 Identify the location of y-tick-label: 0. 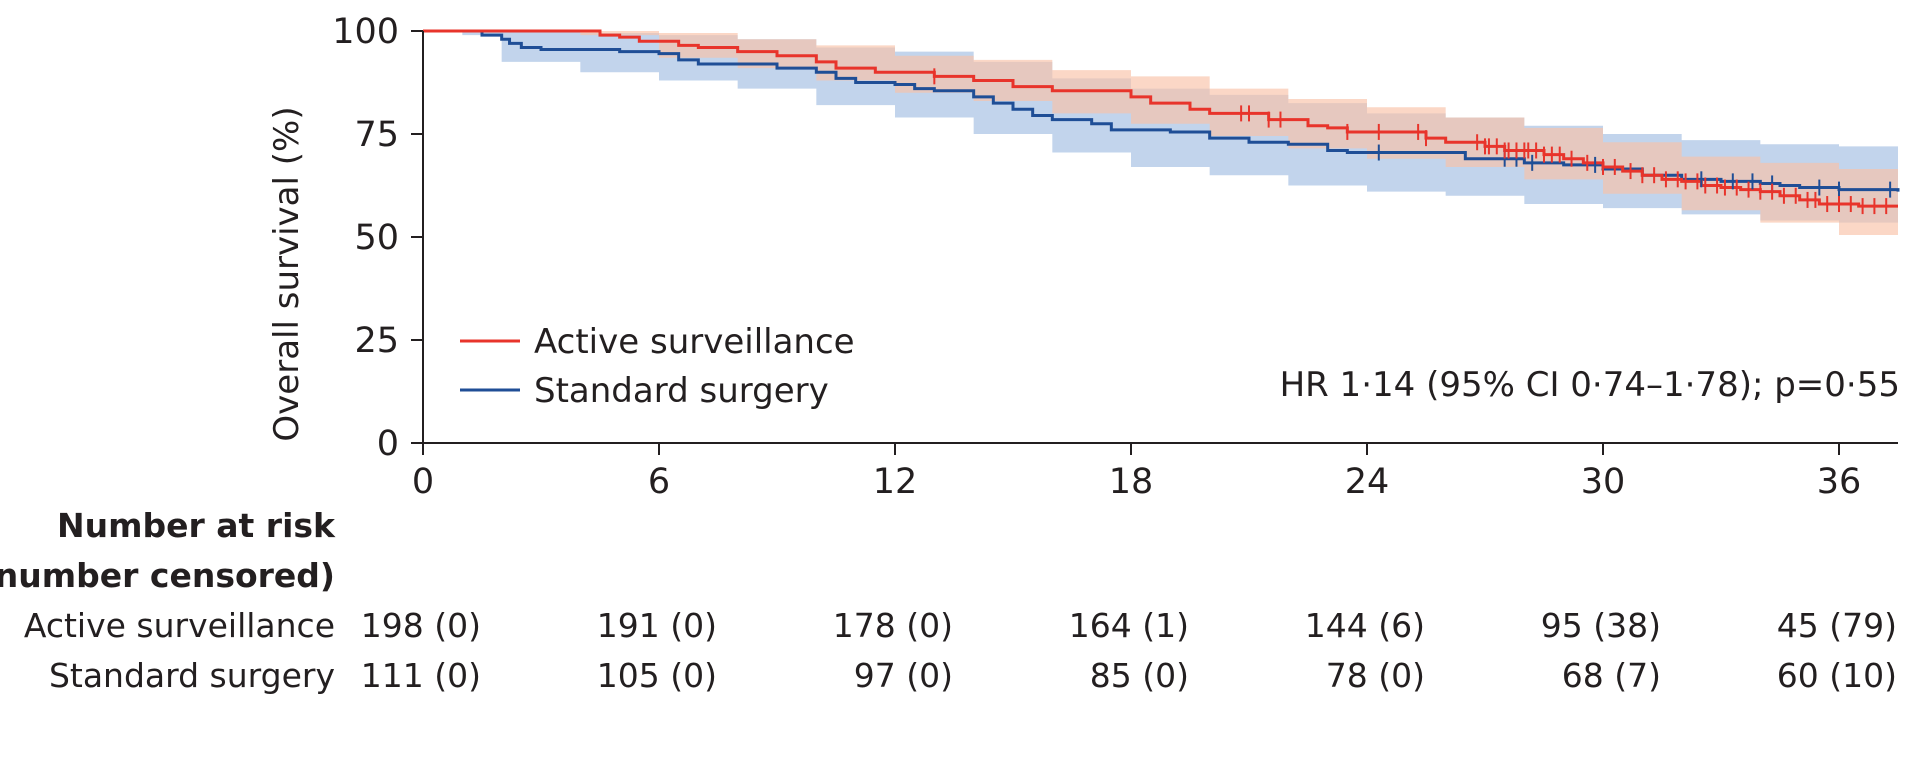
(388, 444).